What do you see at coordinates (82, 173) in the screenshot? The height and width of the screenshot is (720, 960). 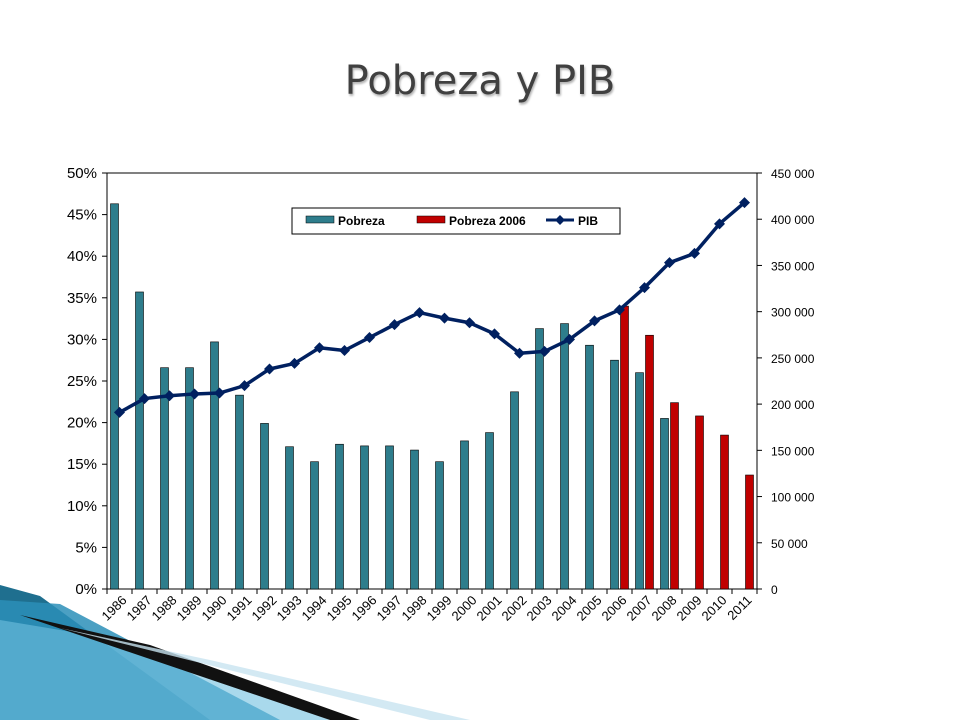 I see `y-tick-label: 50%` at bounding box center [82, 173].